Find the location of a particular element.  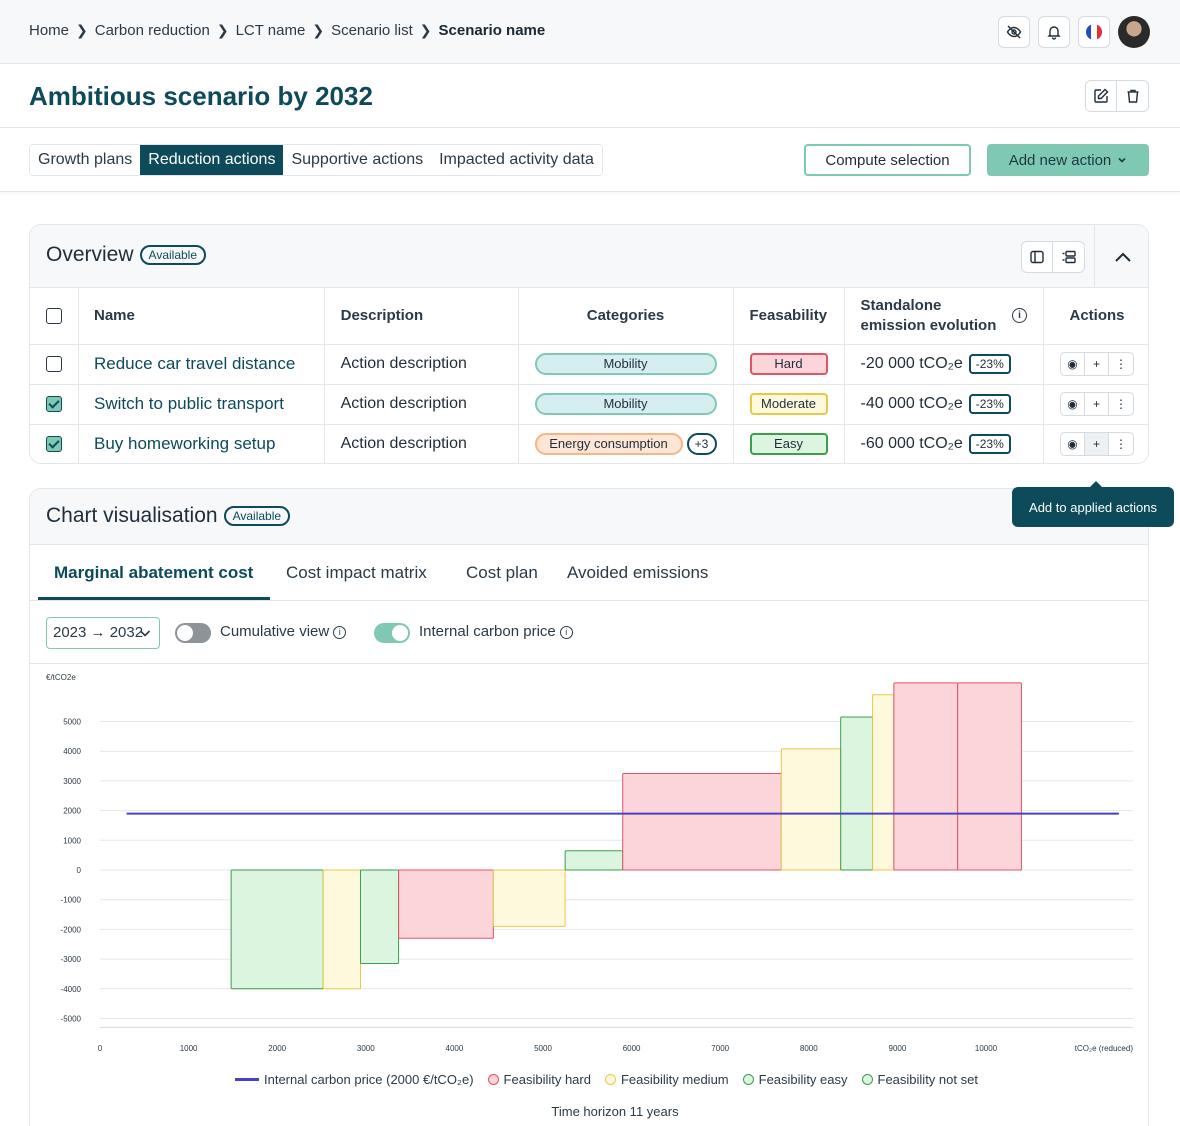

tab-impacted-activity-data: Impacted activity data is located at coordinates (516, 159).